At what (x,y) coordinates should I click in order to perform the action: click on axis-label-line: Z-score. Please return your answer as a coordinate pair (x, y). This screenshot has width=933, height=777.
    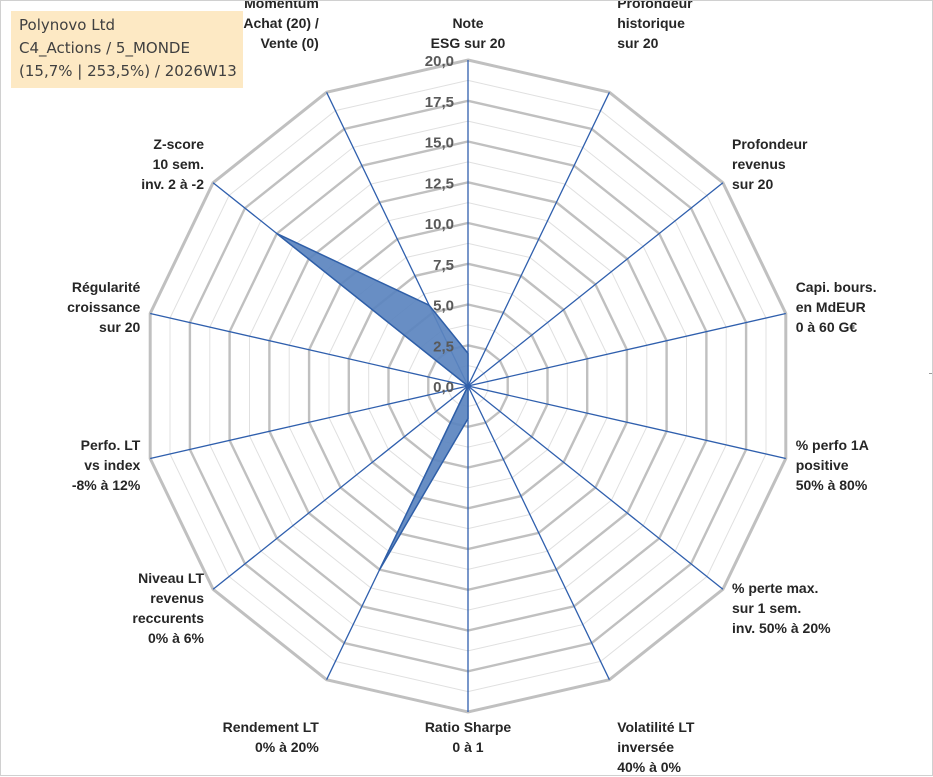
    Looking at the image, I should click on (178, 144).